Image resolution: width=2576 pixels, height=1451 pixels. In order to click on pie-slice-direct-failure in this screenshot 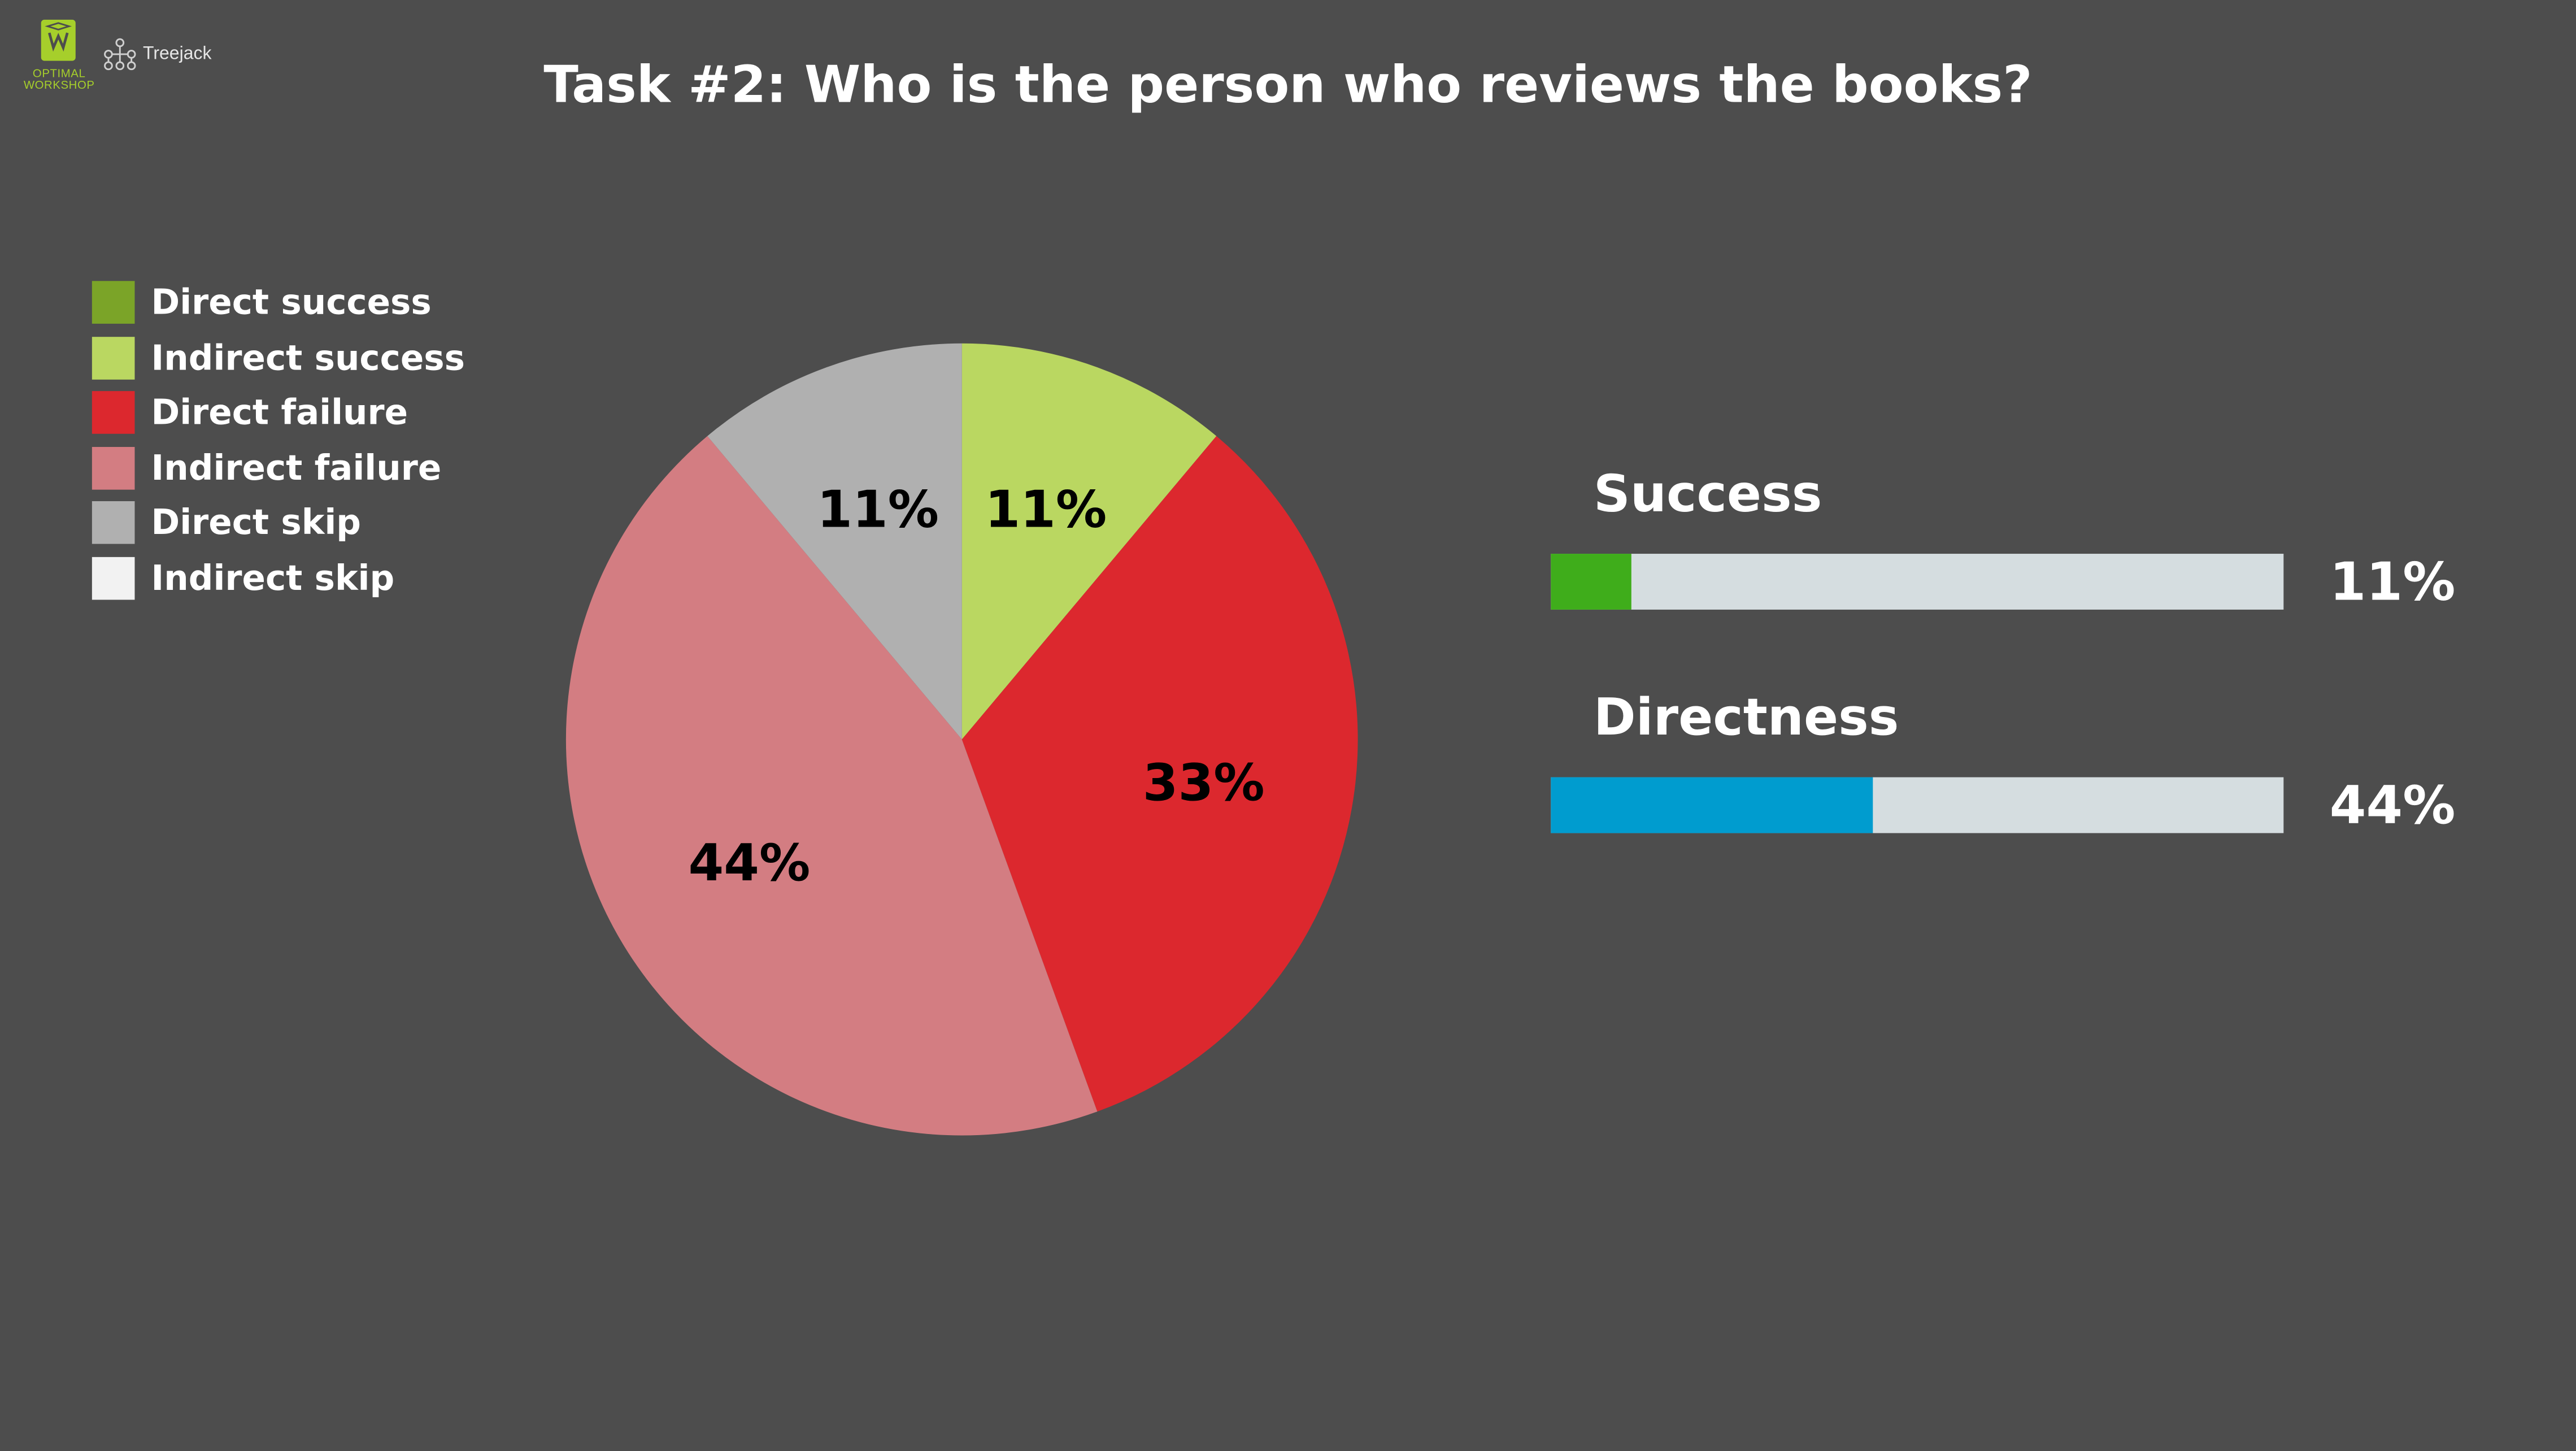, I will do `click(1159, 774)`.